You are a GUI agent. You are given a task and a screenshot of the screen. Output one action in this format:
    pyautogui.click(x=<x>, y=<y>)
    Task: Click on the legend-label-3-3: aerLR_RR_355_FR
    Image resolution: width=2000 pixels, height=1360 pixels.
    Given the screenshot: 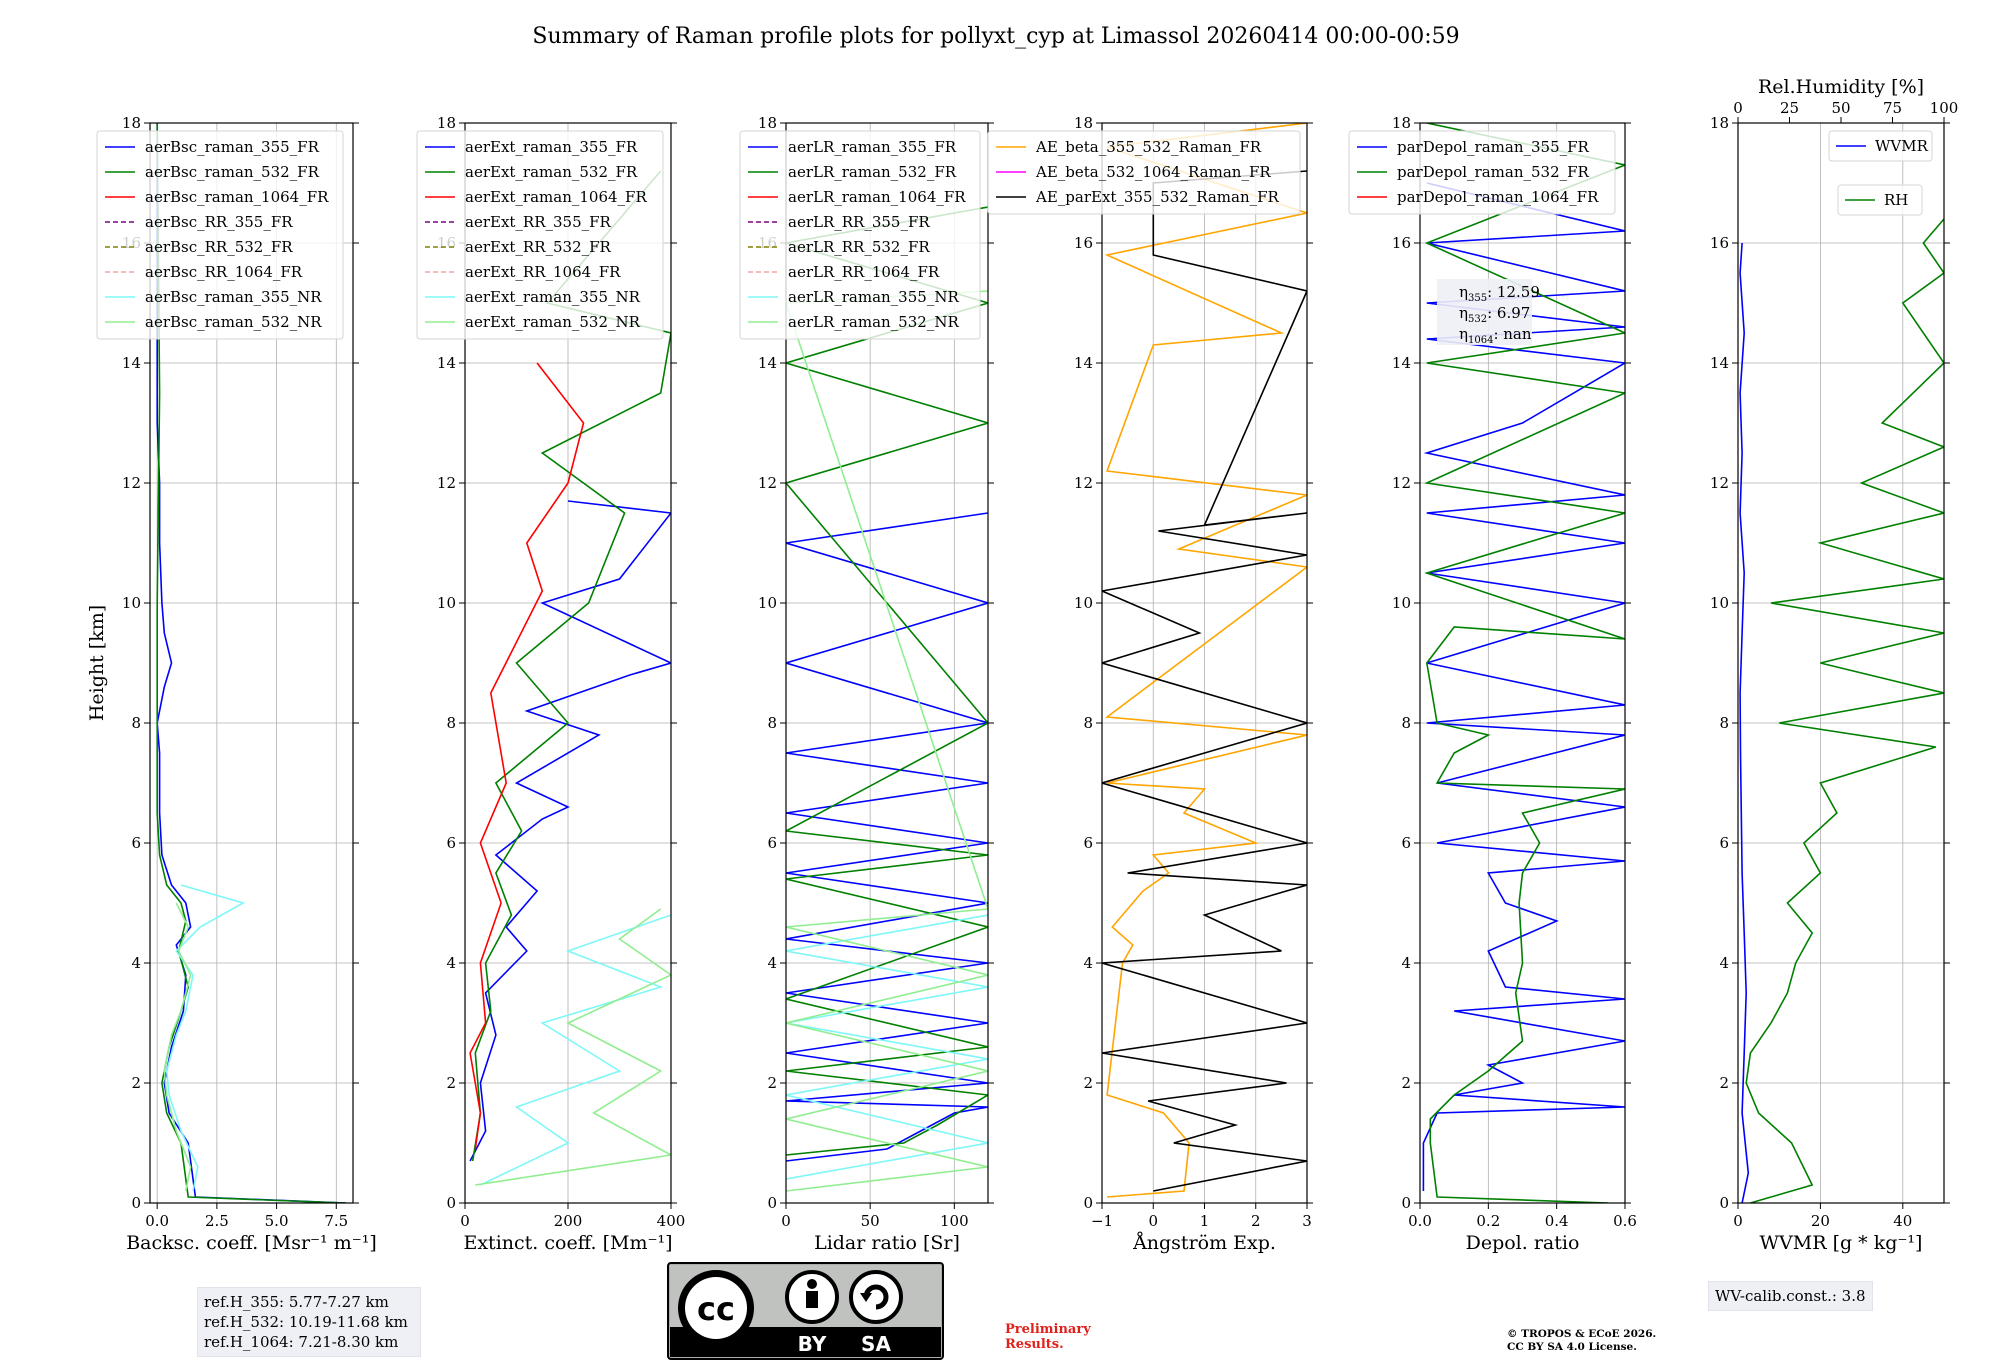 What is the action you would take?
    pyautogui.click(x=859, y=222)
    